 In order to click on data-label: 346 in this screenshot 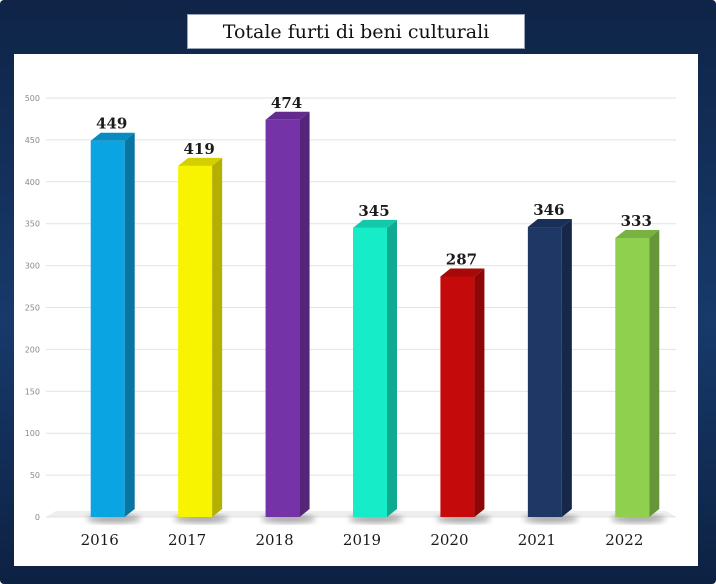, I will do `click(548, 210)`.